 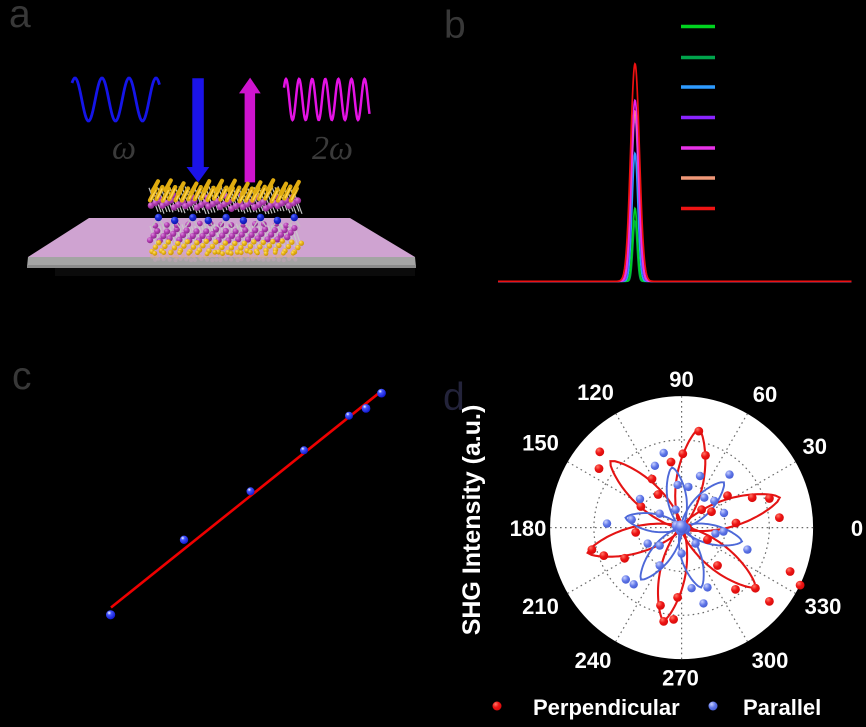 What do you see at coordinates (593, 660) in the screenshot?
I see `svg-text: 240` at bounding box center [593, 660].